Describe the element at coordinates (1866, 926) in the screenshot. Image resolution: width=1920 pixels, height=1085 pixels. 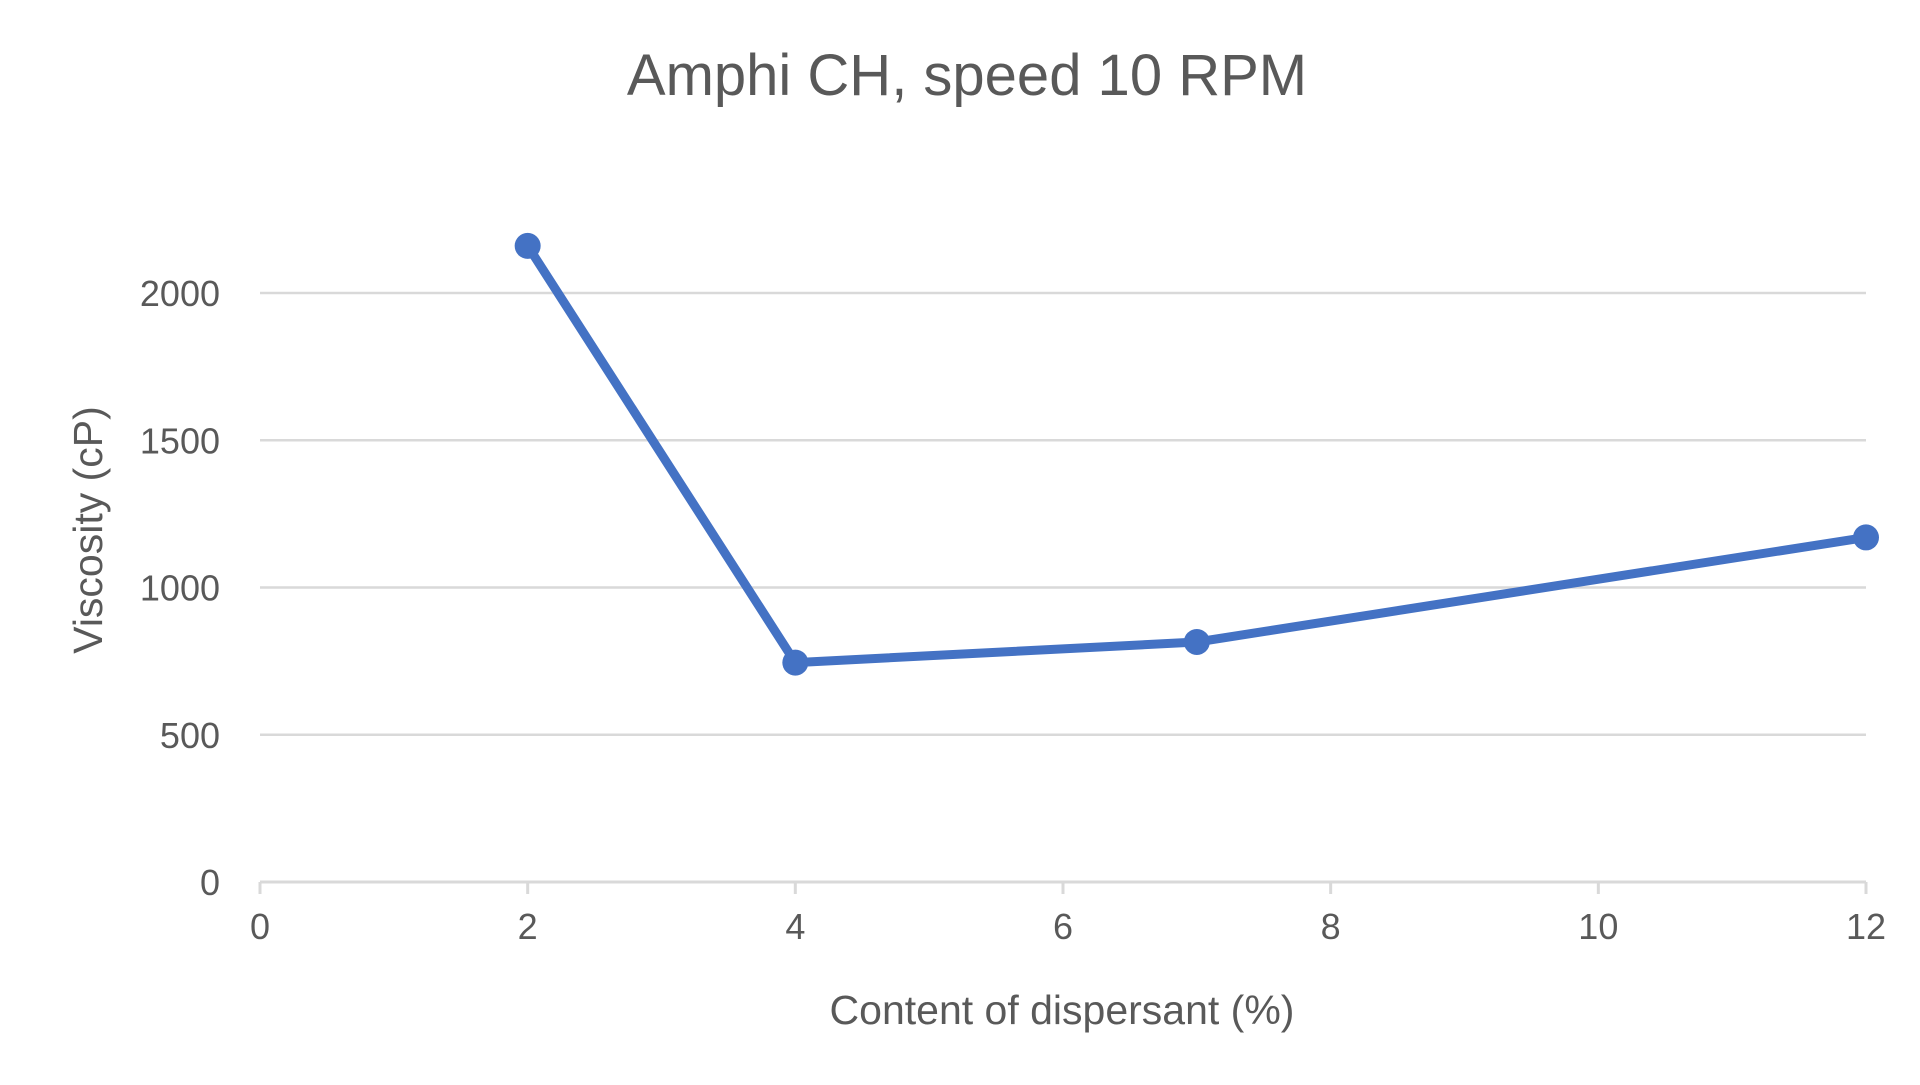
I see `x-tick-label-12: 12` at that location.